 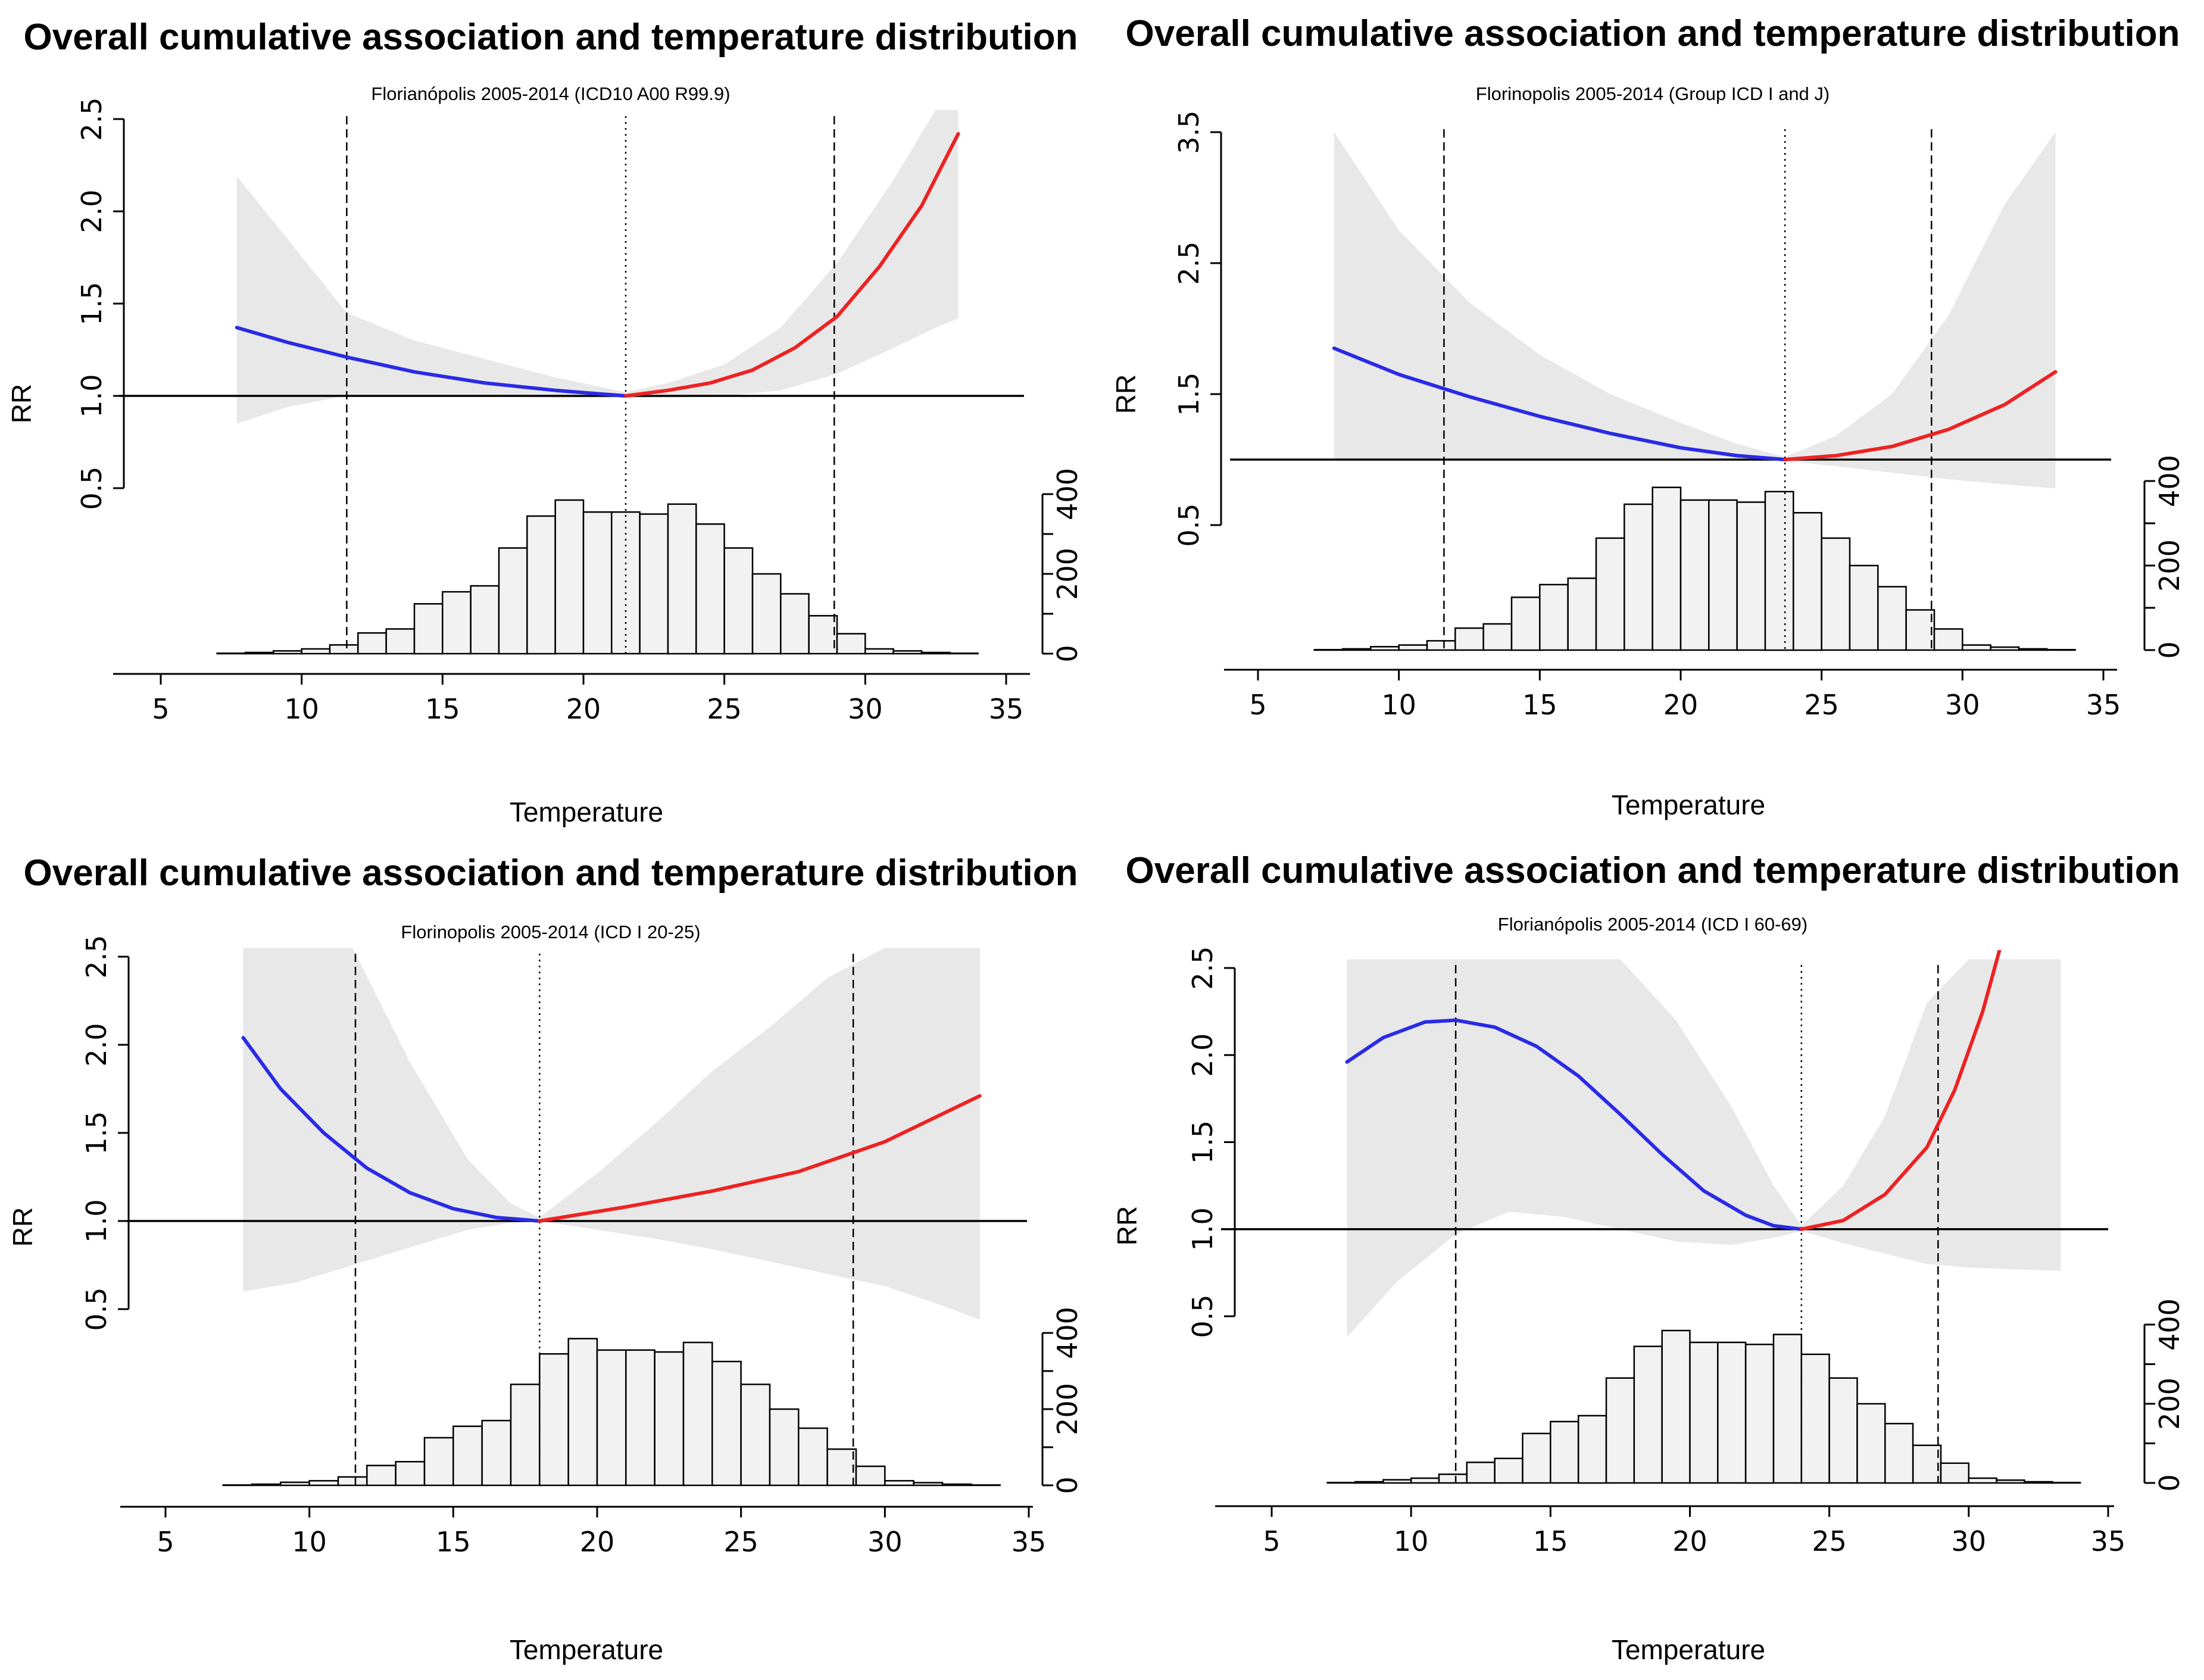 I want to click on y-tick-label: 3.5, so click(x=1189, y=132).